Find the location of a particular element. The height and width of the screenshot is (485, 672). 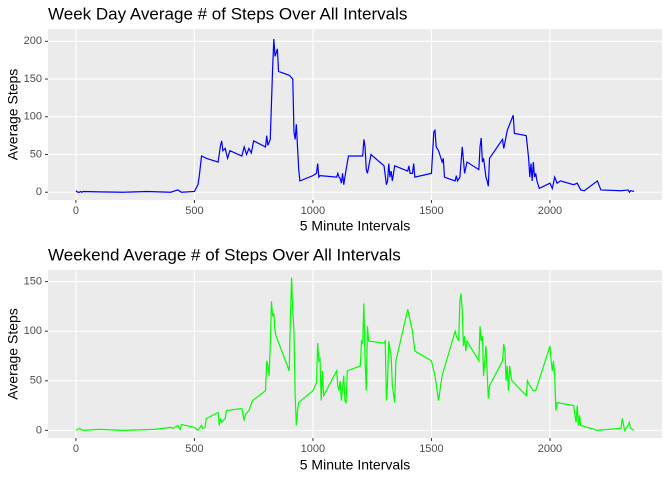

y-tick-label: 200 is located at coordinates (33, 41).